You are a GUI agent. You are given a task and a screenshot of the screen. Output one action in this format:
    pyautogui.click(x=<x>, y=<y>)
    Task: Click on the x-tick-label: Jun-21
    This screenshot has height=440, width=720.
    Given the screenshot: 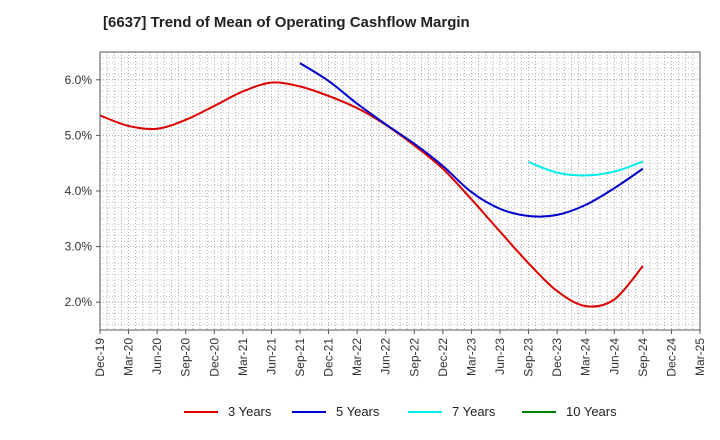 What is the action you would take?
    pyautogui.click(x=271, y=356)
    